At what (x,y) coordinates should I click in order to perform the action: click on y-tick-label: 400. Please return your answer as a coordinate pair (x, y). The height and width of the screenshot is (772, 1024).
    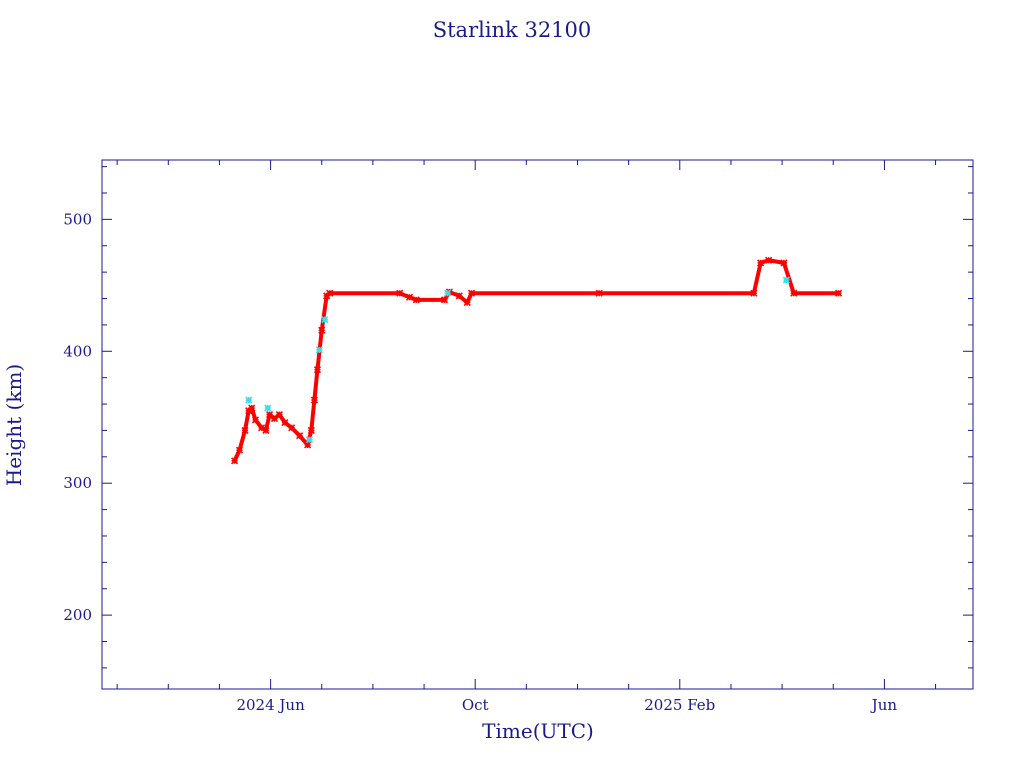
    Looking at the image, I should click on (77, 351).